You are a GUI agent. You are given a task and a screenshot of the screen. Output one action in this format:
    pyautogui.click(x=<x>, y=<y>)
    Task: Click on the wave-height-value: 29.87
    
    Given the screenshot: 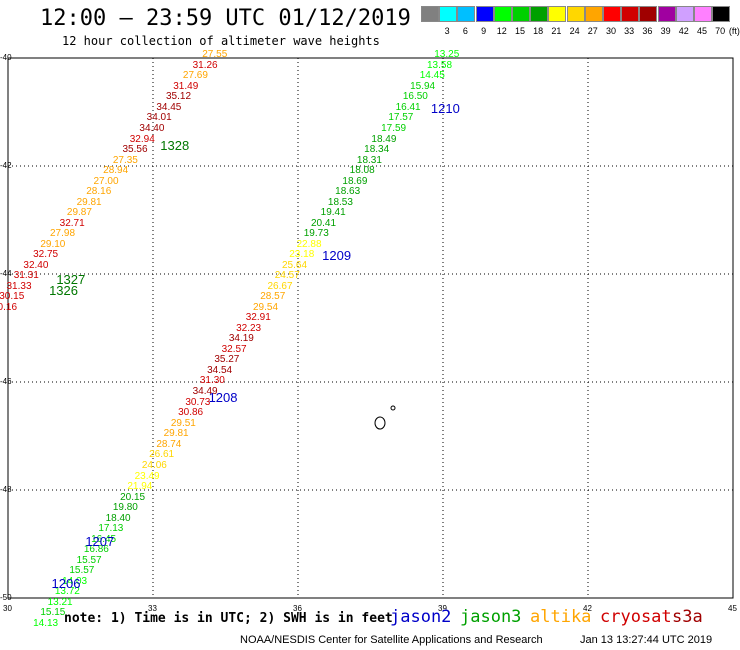 What is the action you would take?
    pyautogui.click(x=79, y=212)
    